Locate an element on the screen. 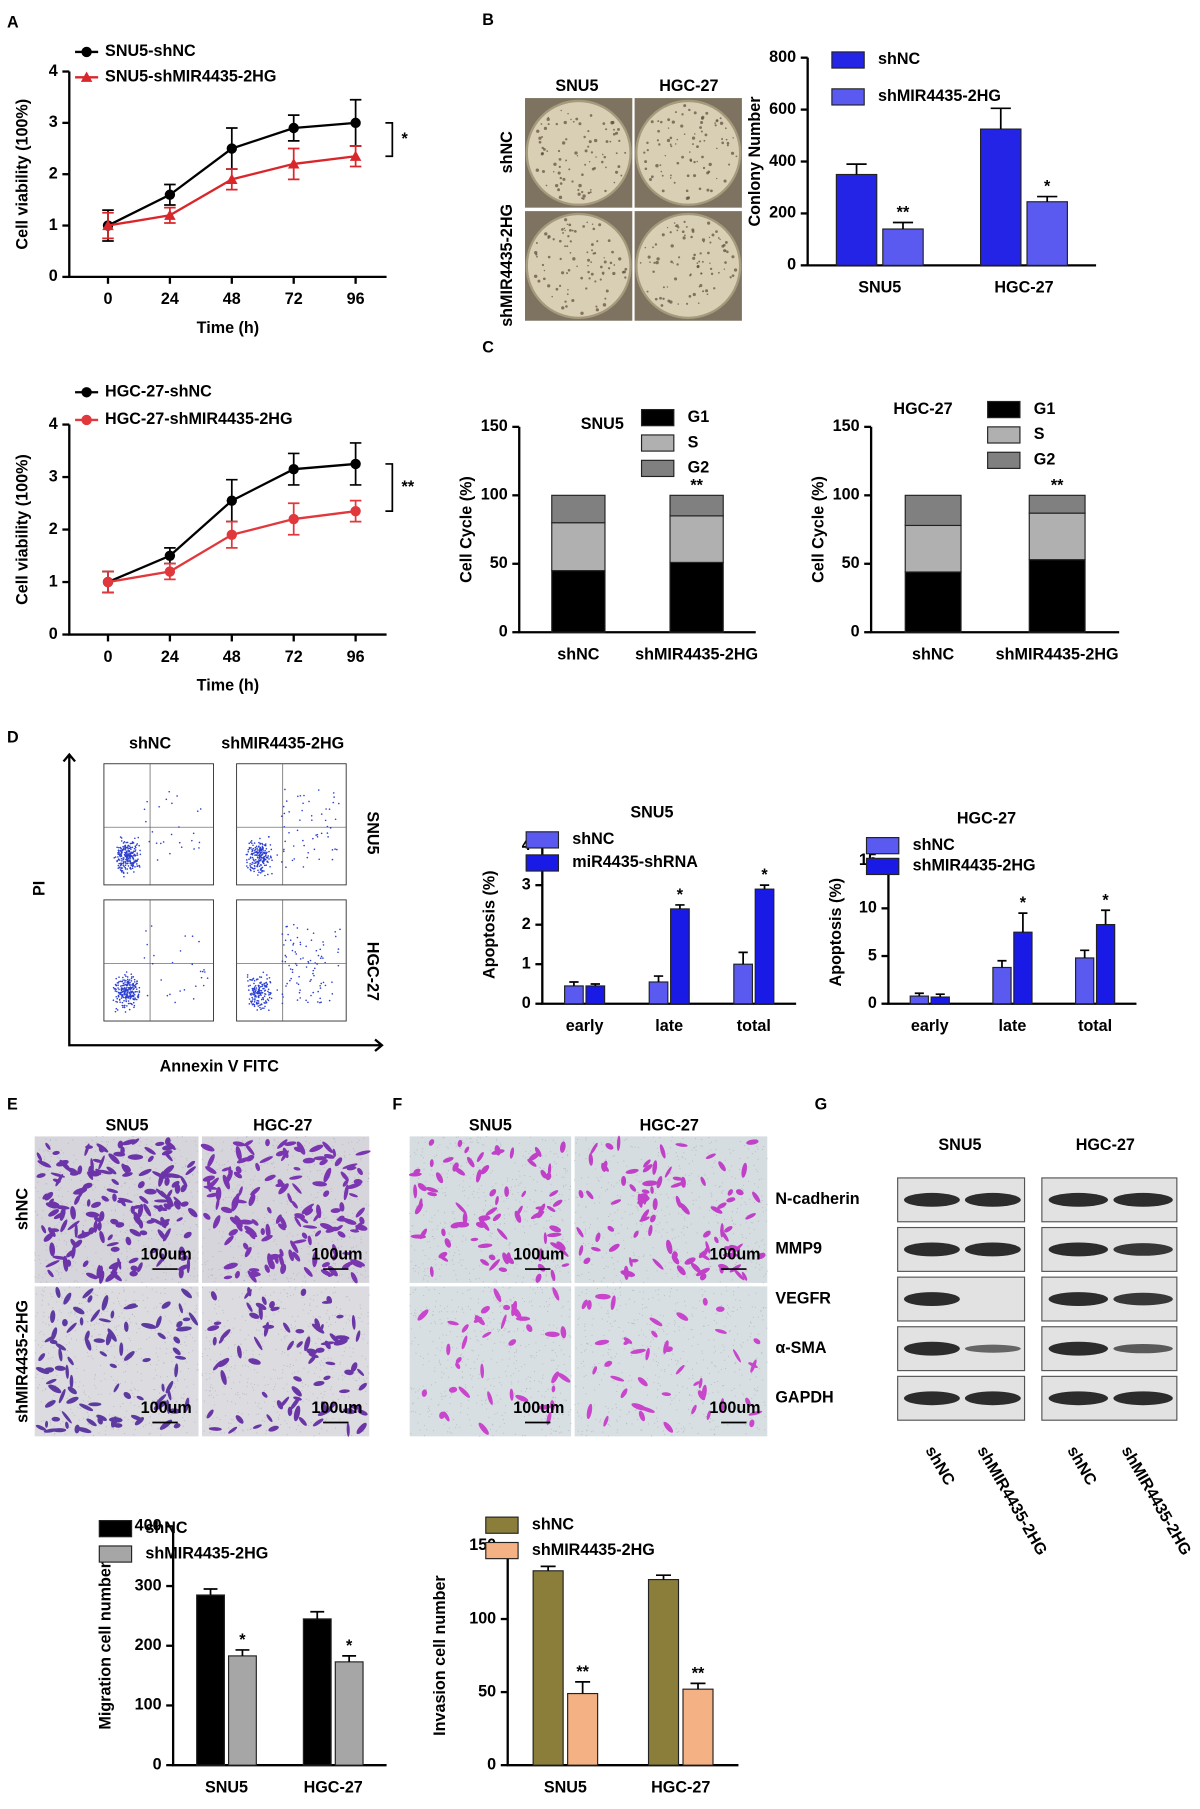  column-label: HGC-27 is located at coordinates (669, 1125).